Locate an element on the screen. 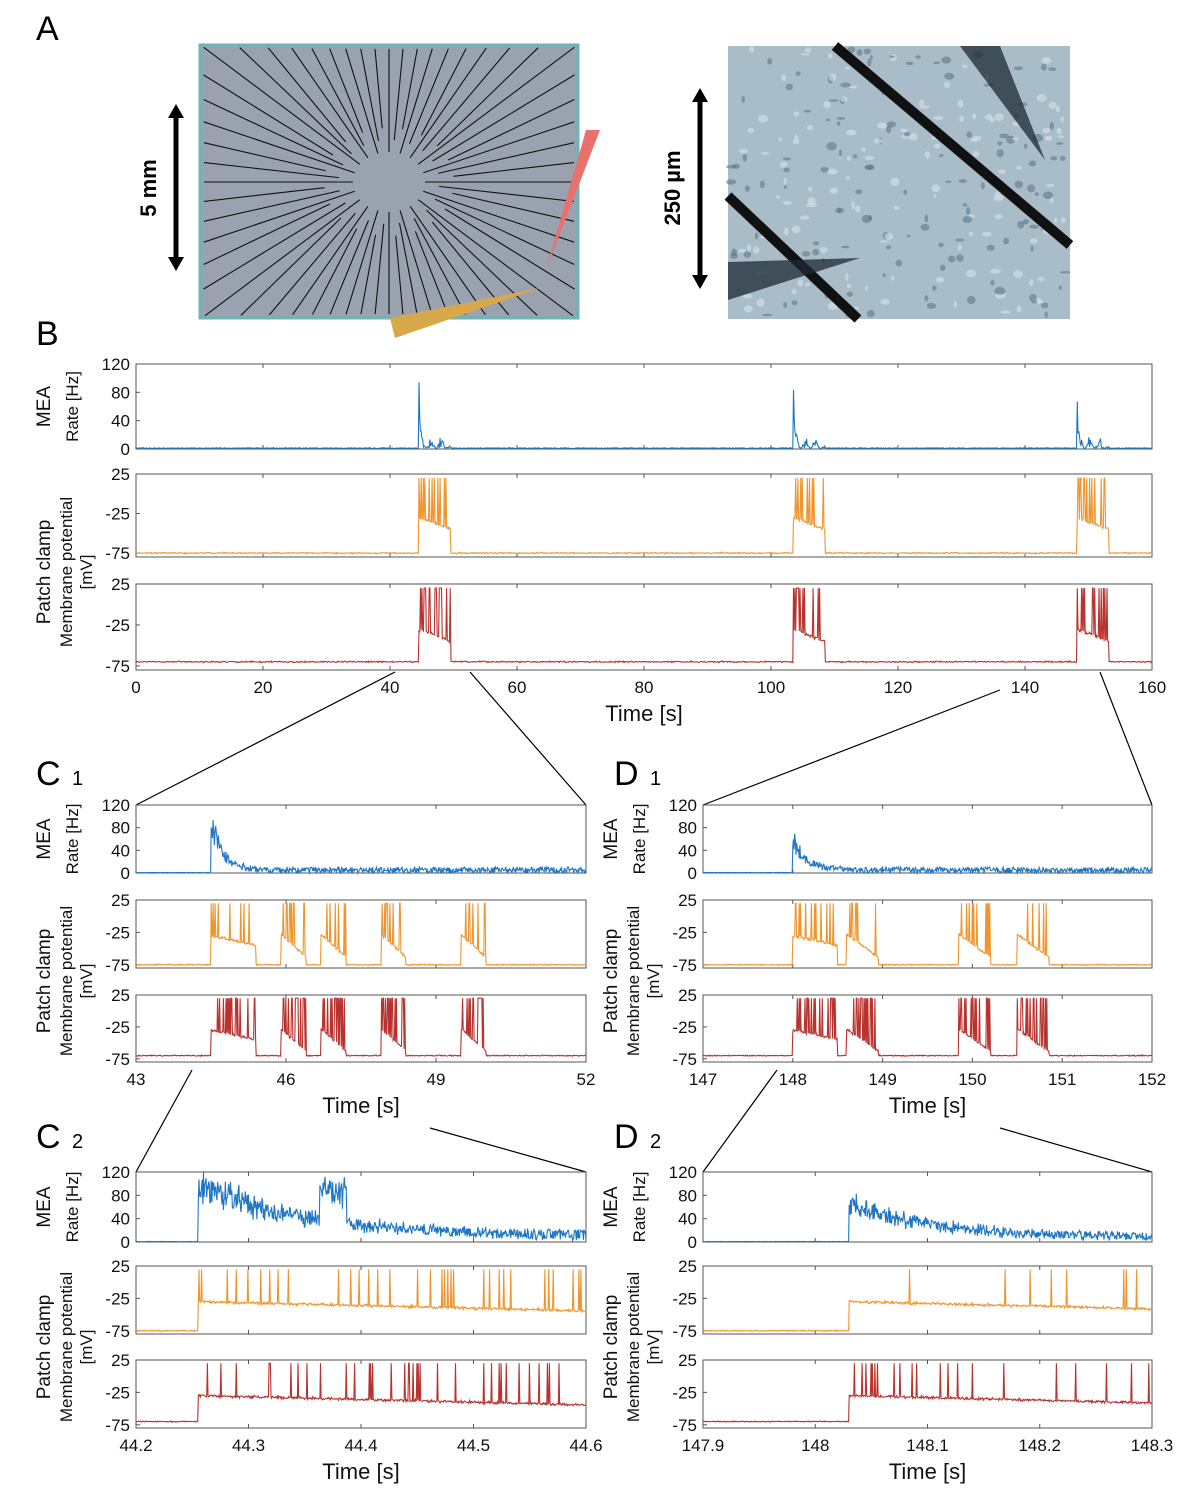 Image resolution: width=1188 pixels, height=1498 pixels. y-axis-label-rate: Rate [Hz] is located at coordinates (72, 1207).